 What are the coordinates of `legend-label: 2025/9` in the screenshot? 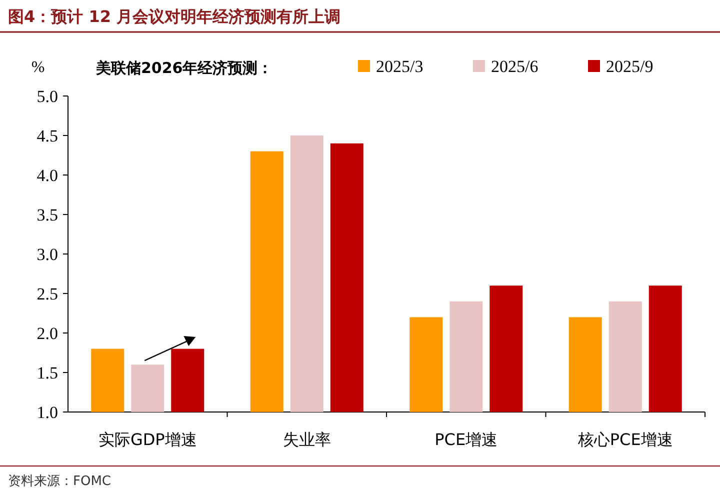 It's located at (630, 66).